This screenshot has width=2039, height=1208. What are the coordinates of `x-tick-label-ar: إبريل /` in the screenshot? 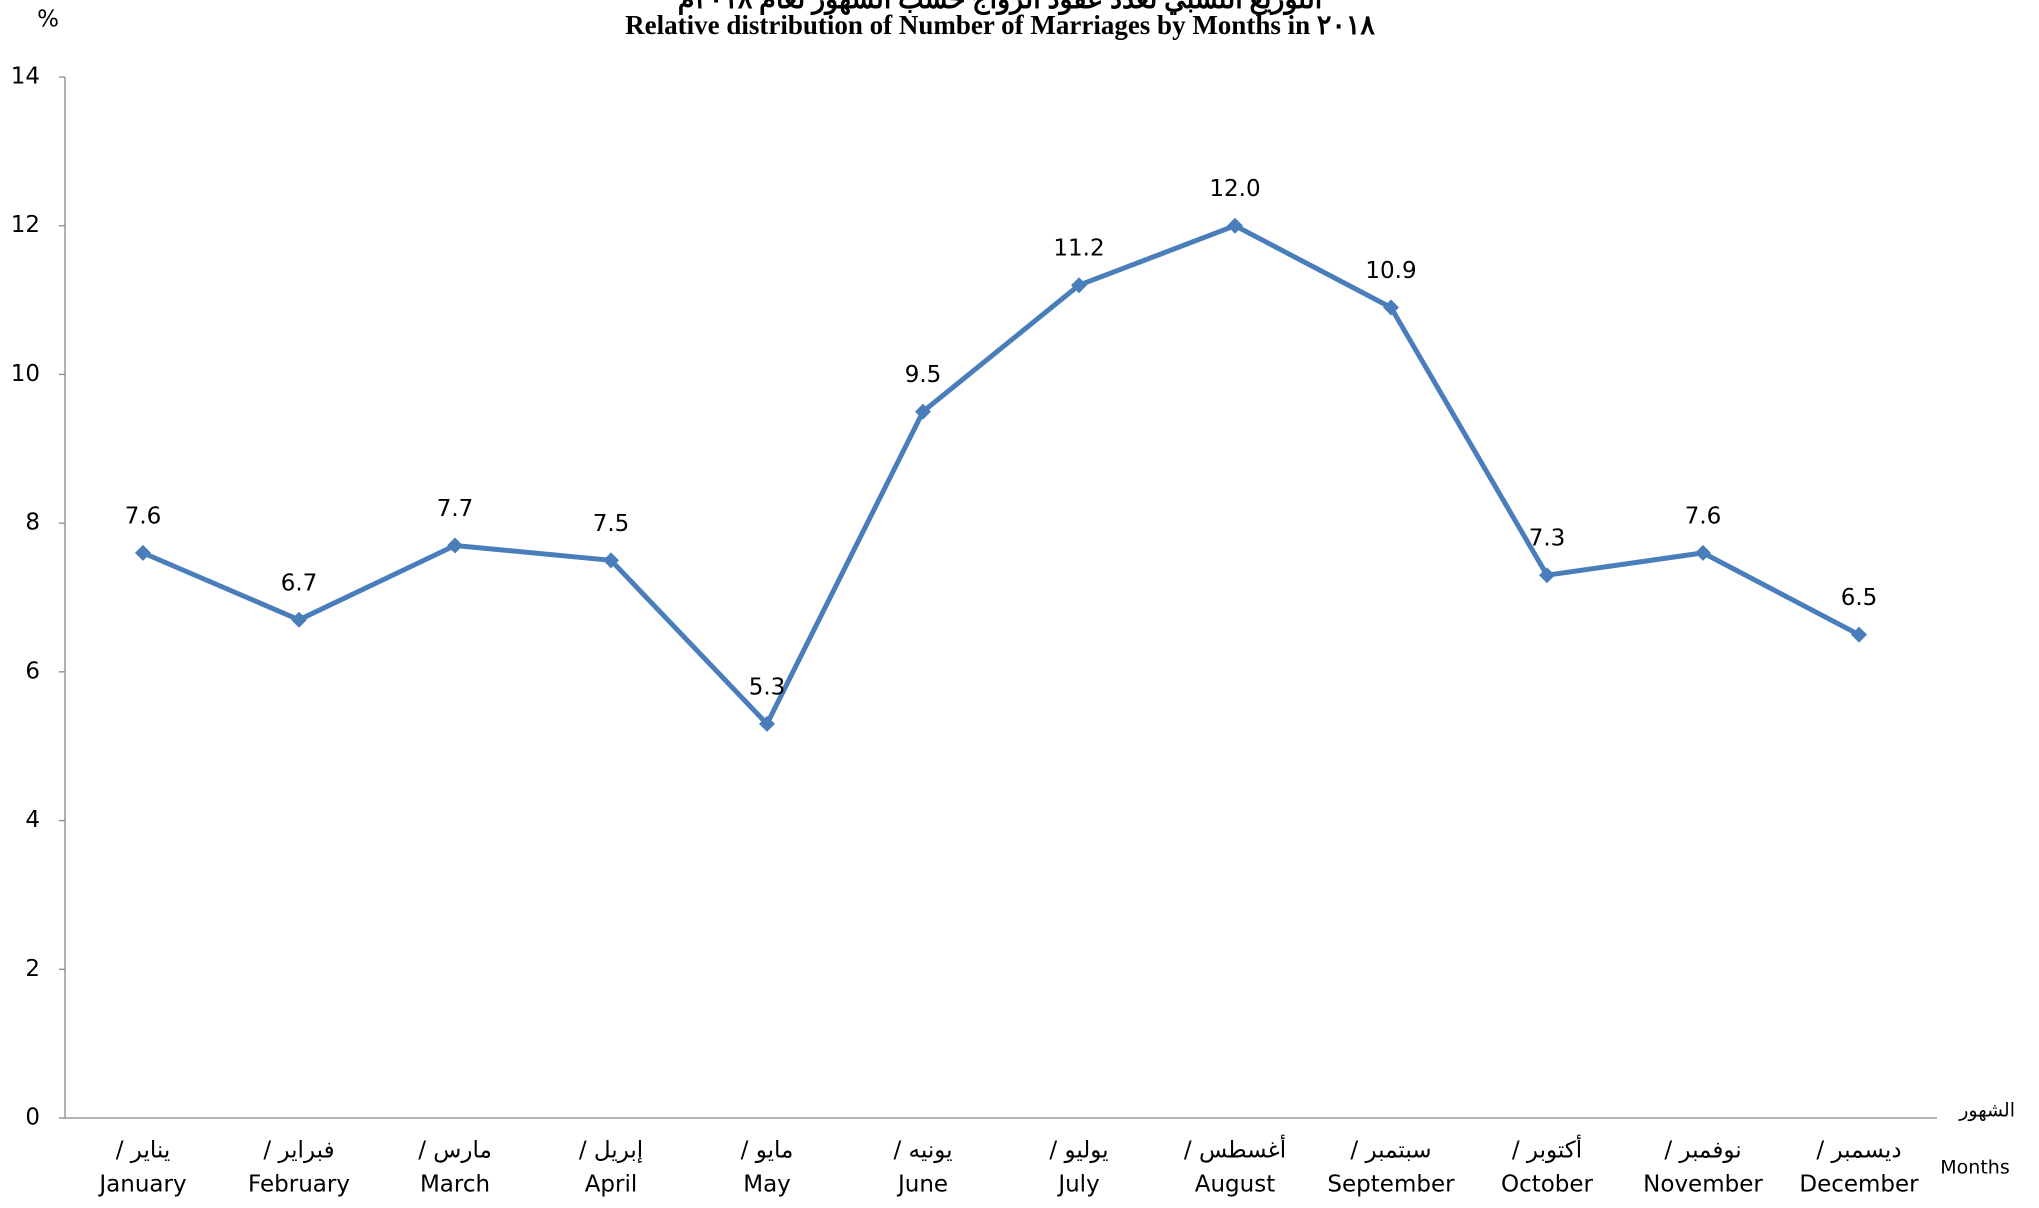 It's located at (611, 1151).